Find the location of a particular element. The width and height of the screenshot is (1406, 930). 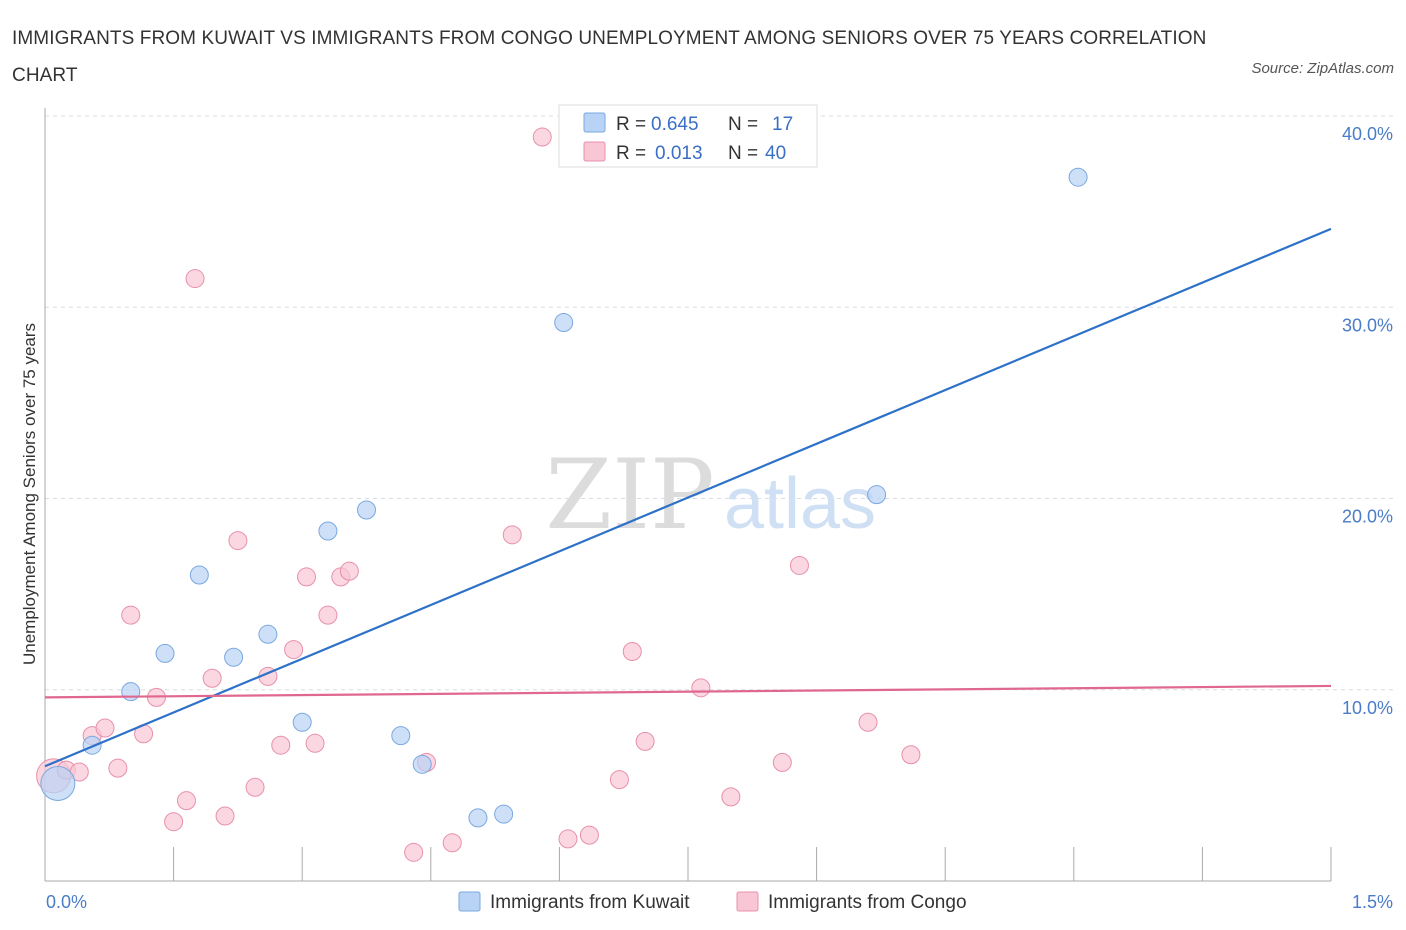

y-tick-label-3: 40.0% is located at coordinates (1367, 134).